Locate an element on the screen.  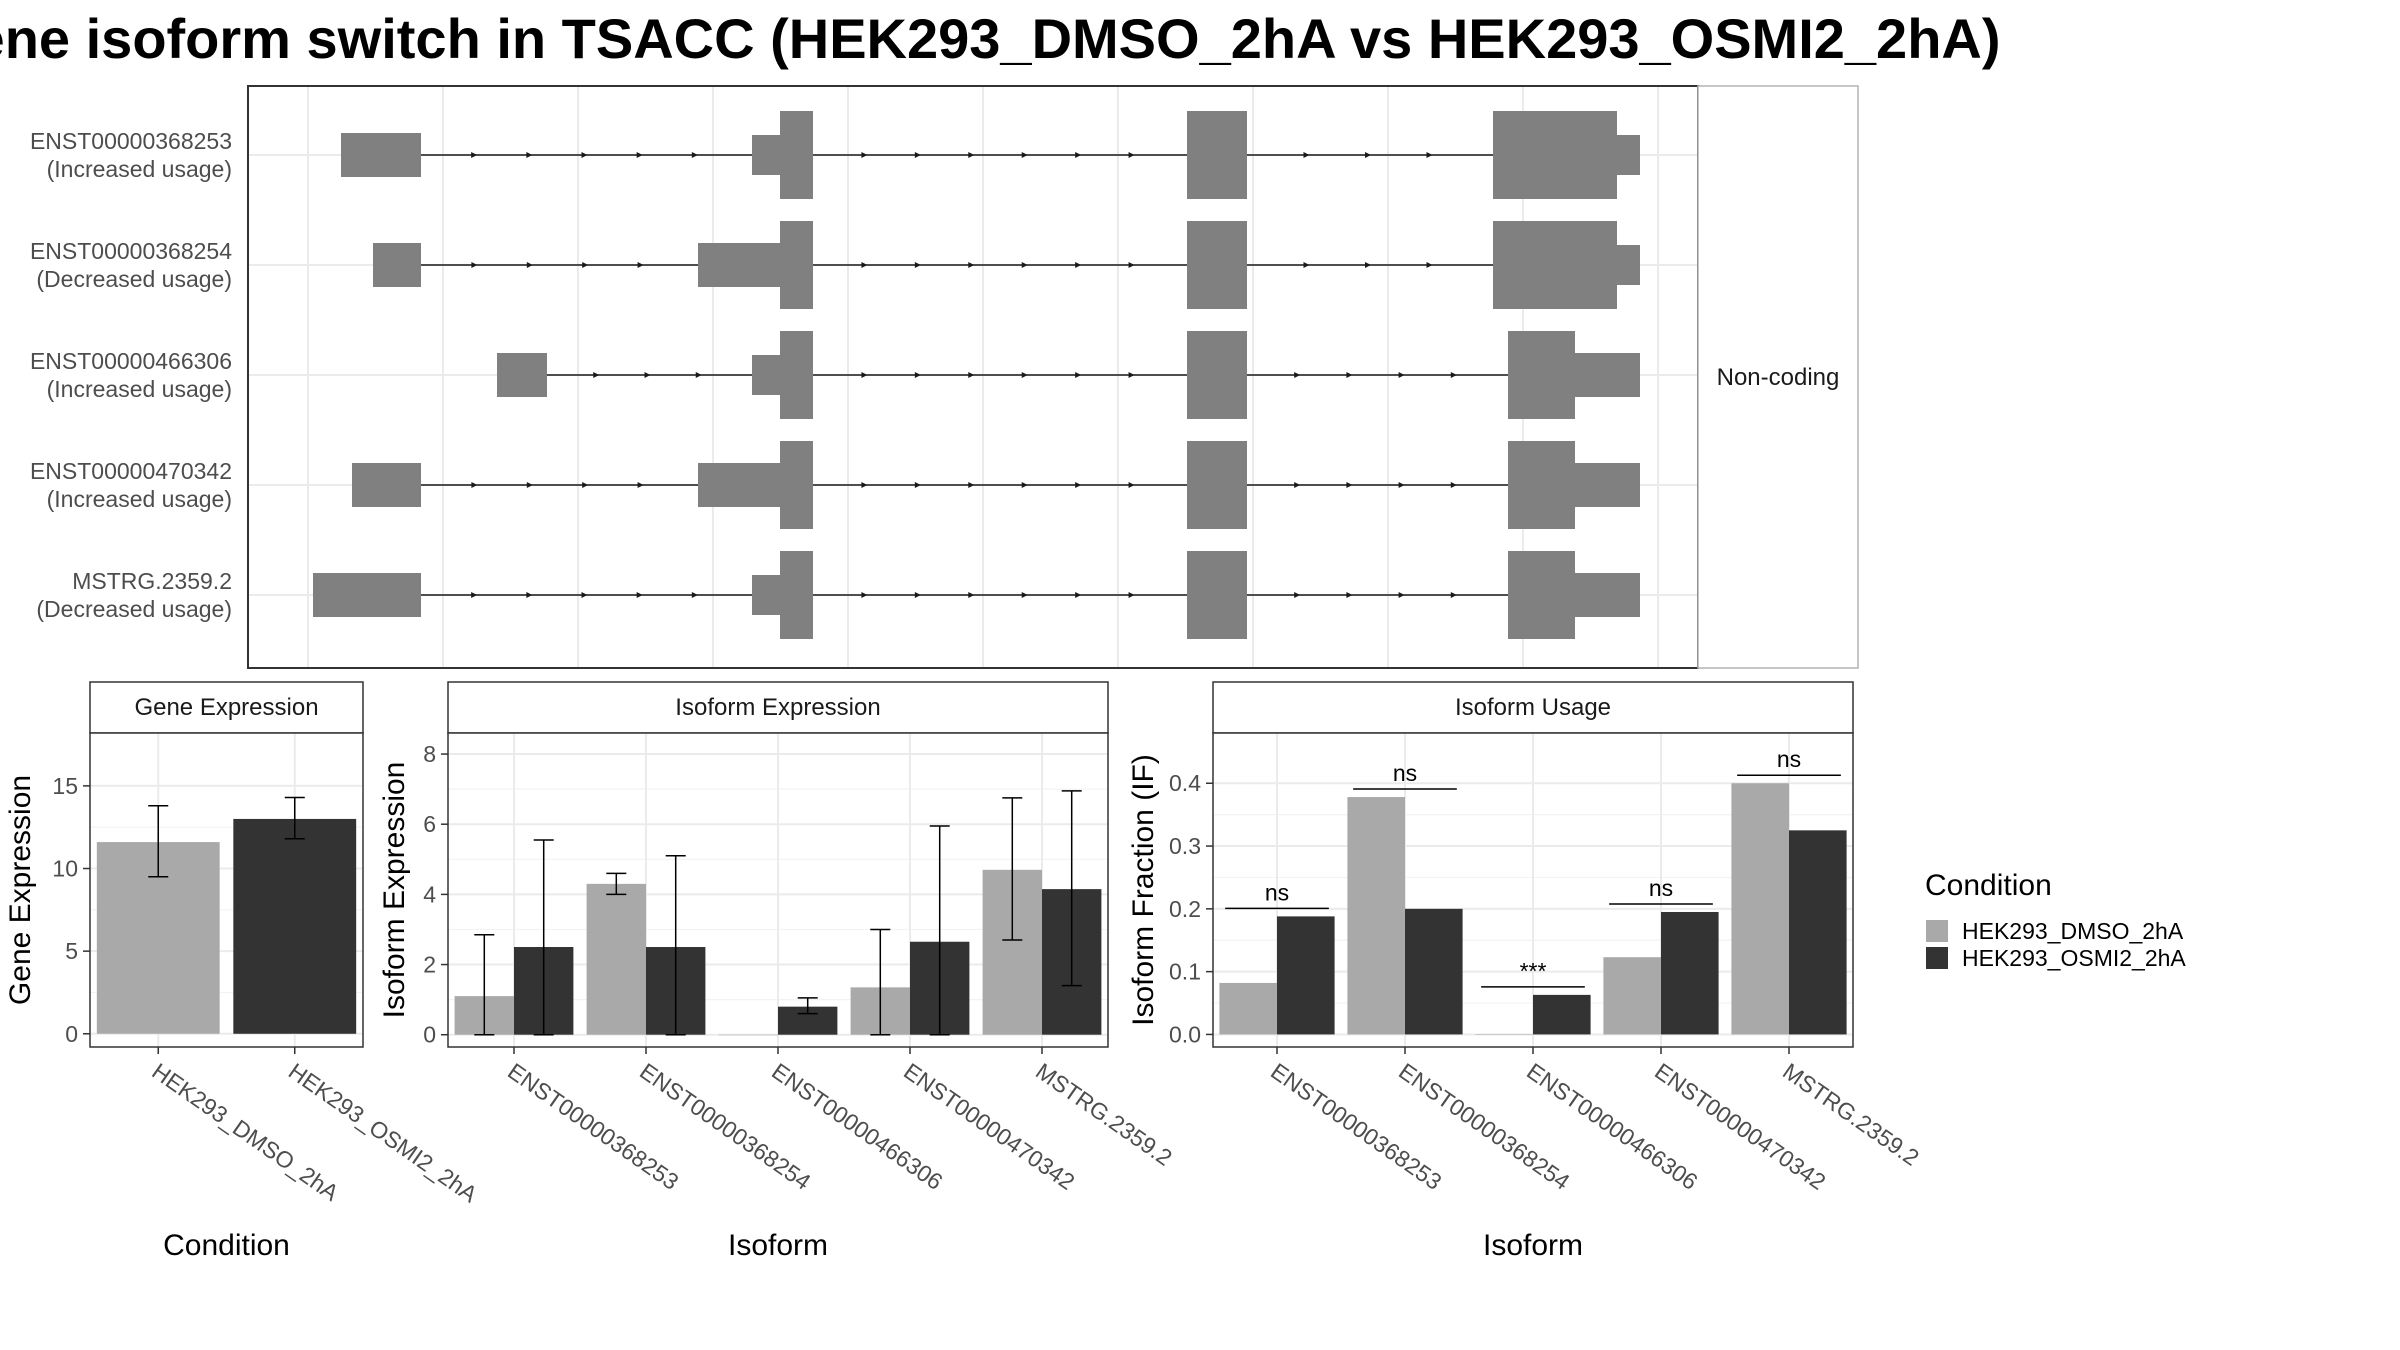
x-axis-title: Condition is located at coordinates (226, 1245).